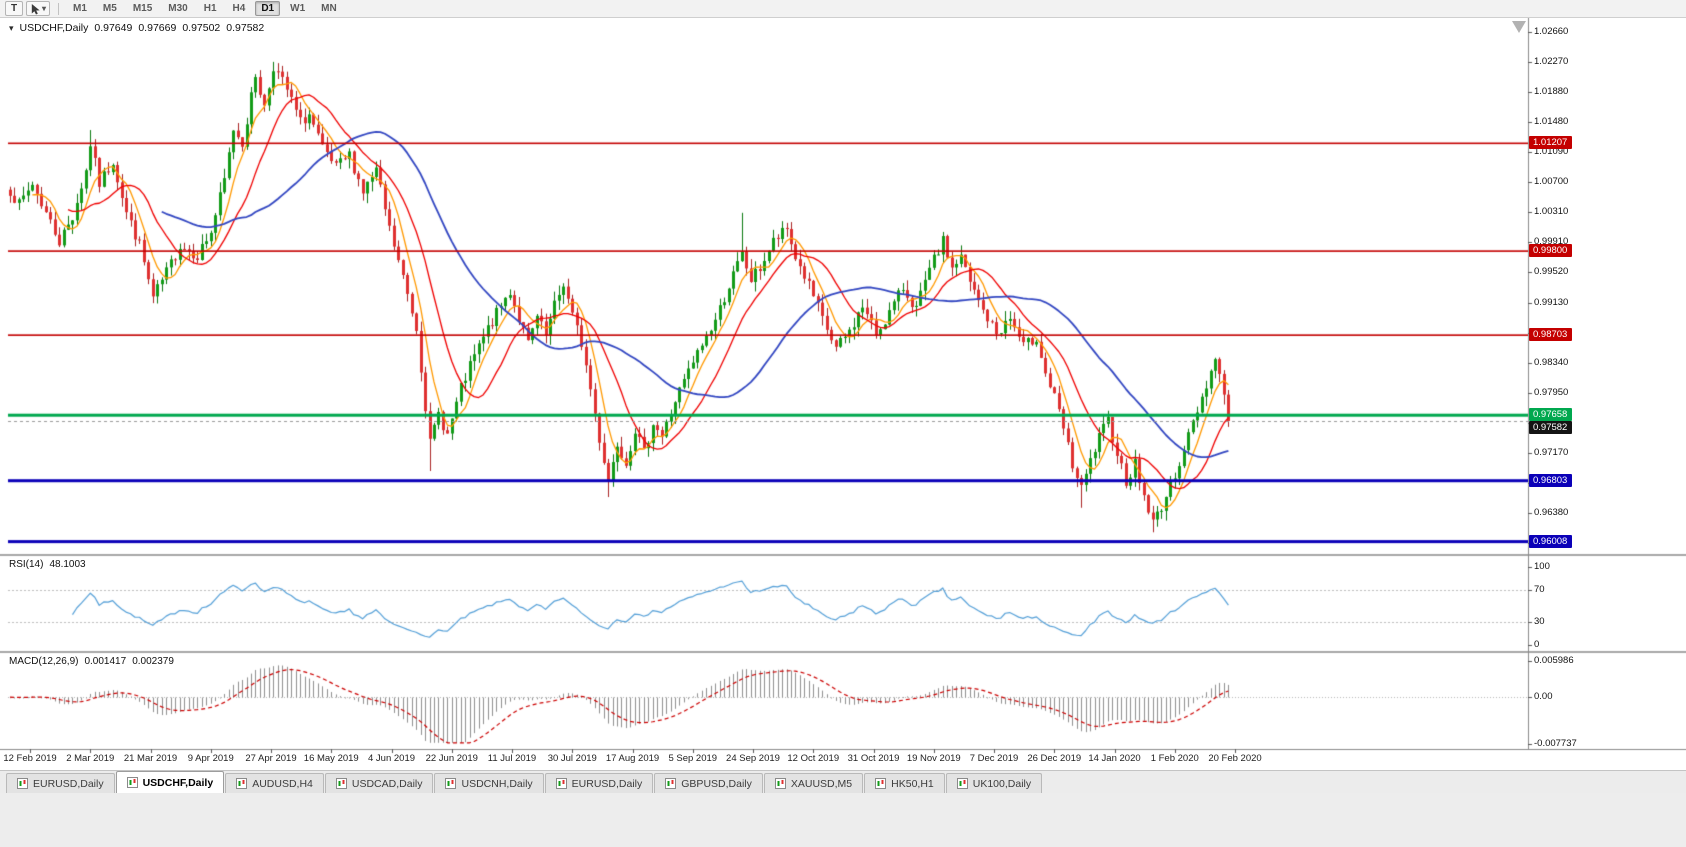  What do you see at coordinates (1551, 122) in the screenshot?
I see `price-scale-label: 1.01480` at bounding box center [1551, 122].